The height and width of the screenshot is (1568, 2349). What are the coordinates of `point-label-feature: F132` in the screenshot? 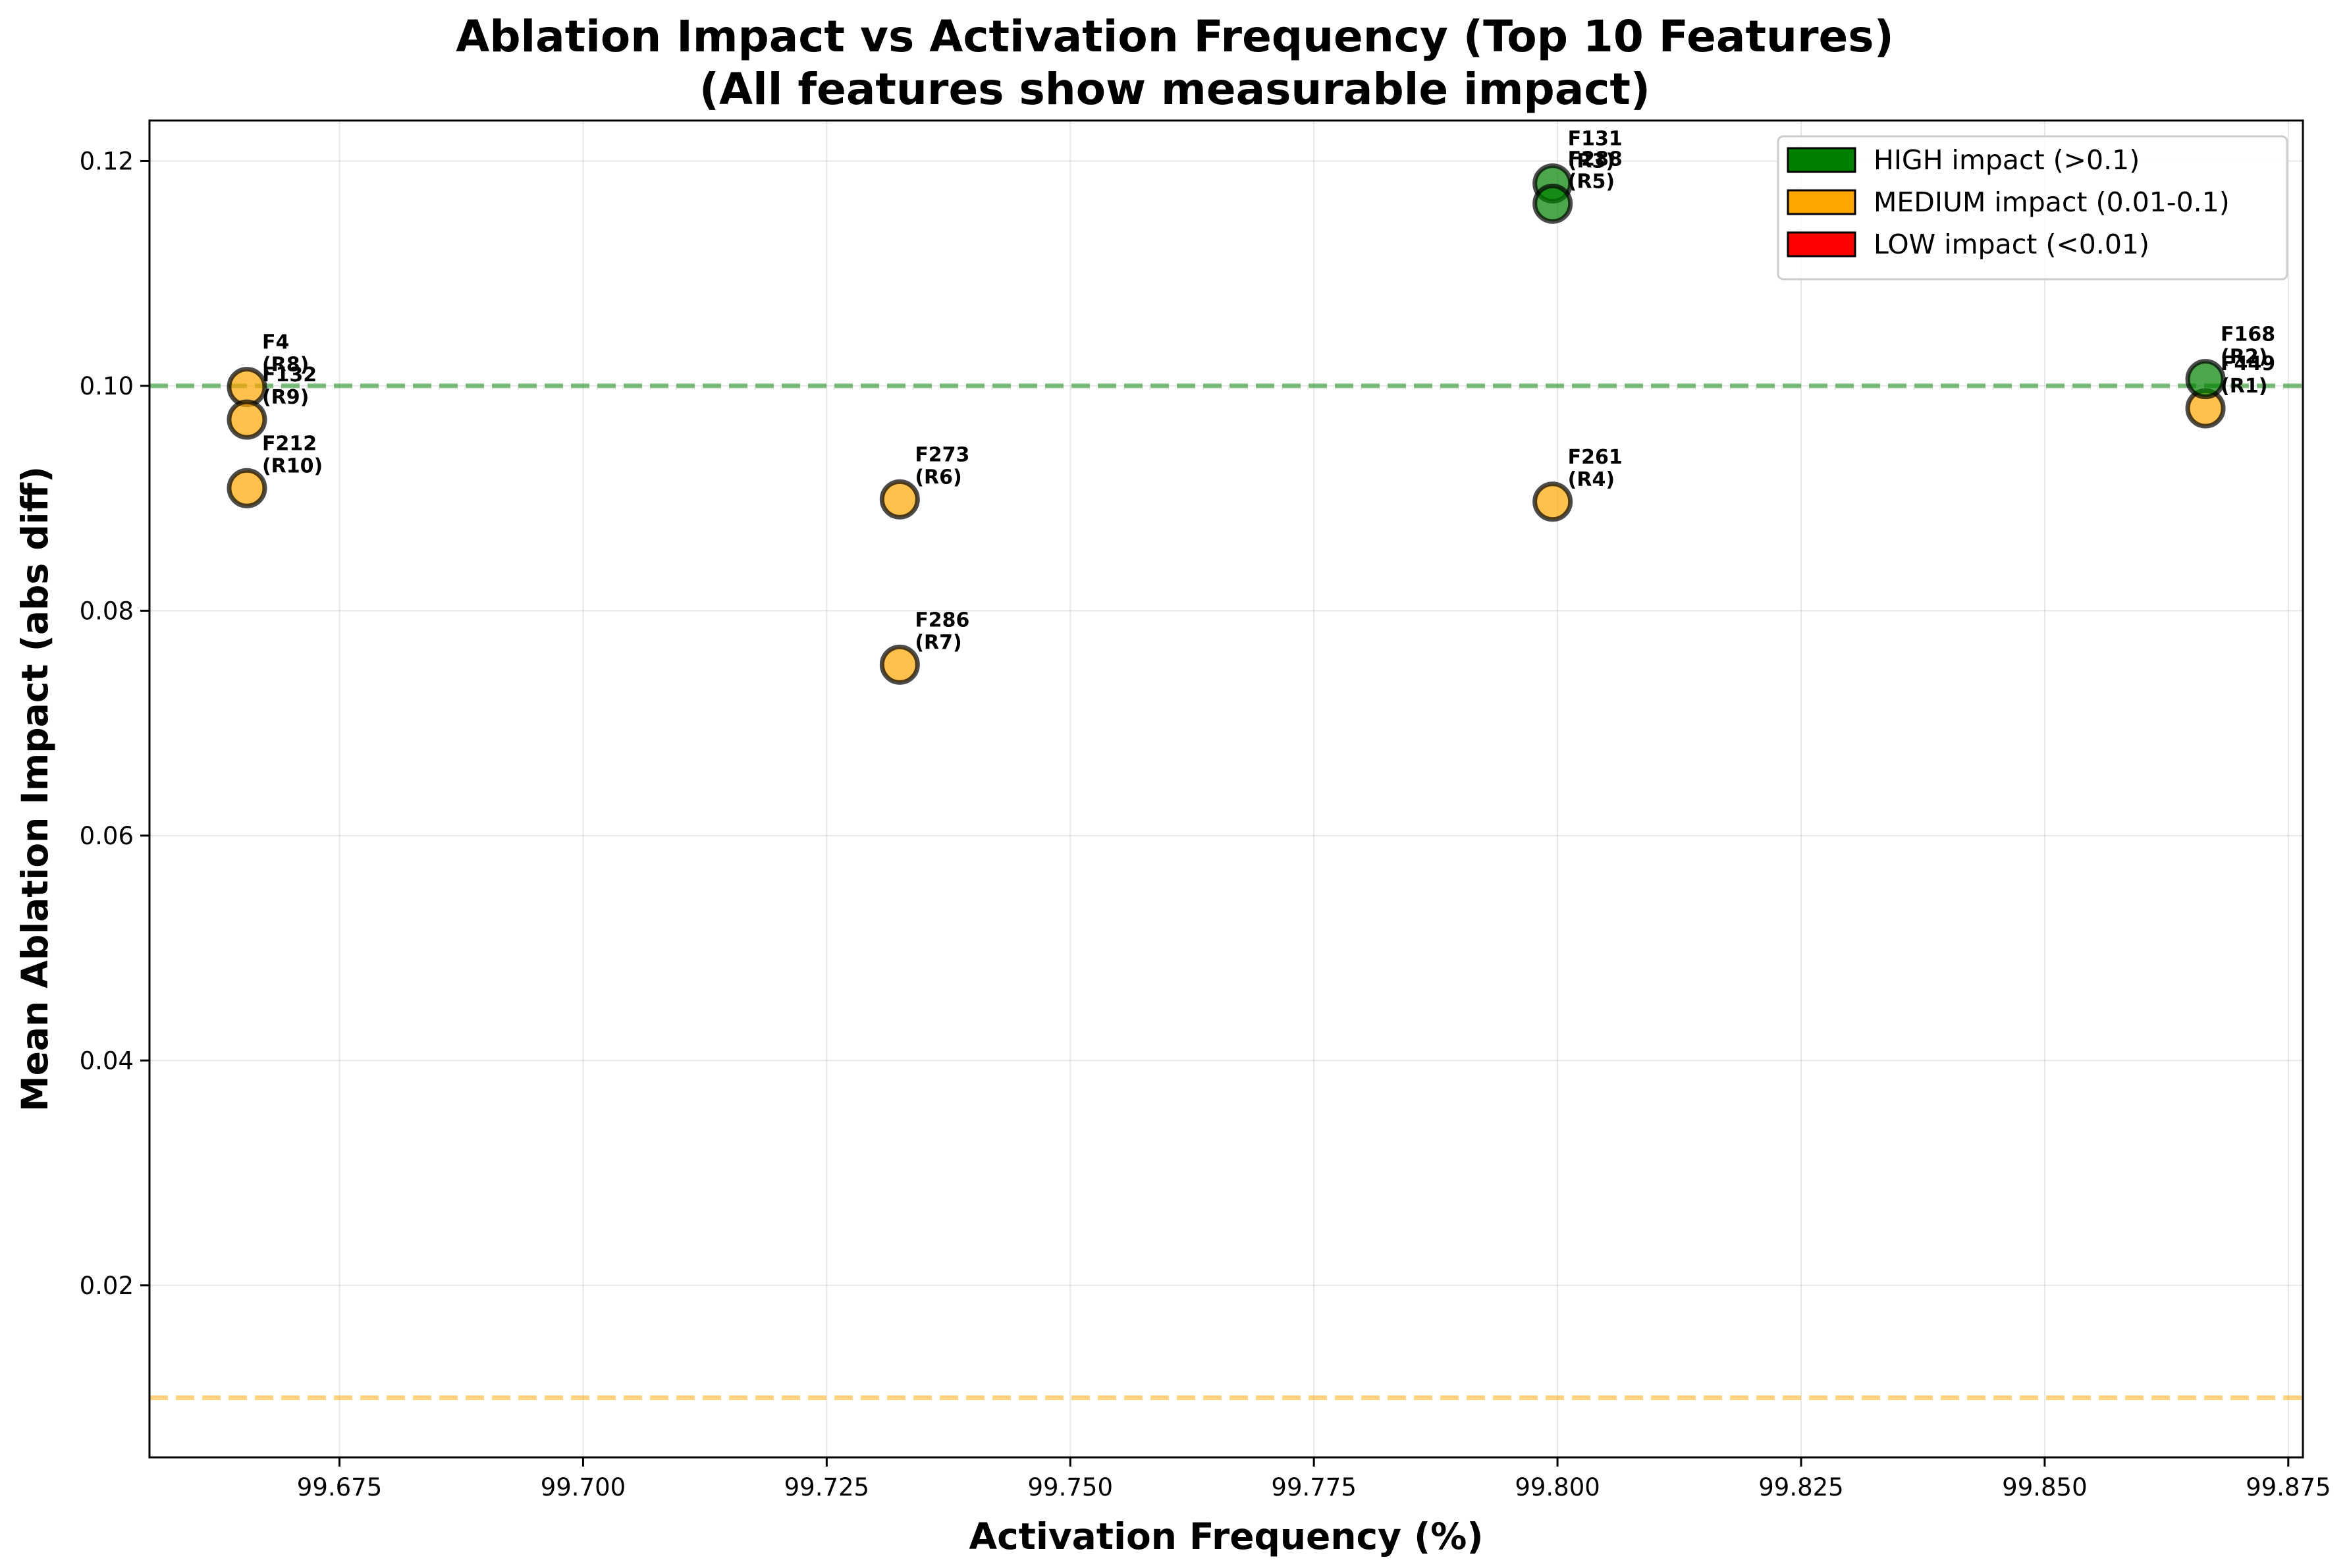 It's located at (290, 376).